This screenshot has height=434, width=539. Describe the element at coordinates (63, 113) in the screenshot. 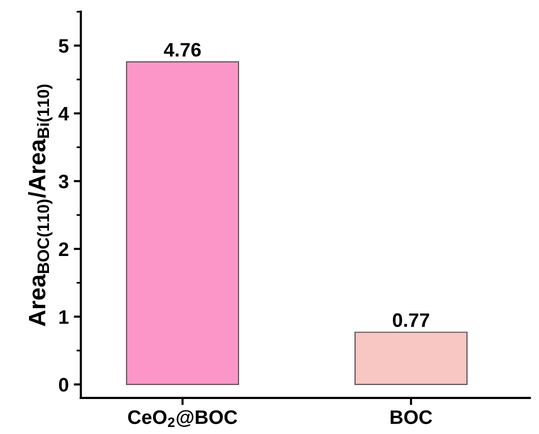

I see `y-tick-label: 4` at that location.